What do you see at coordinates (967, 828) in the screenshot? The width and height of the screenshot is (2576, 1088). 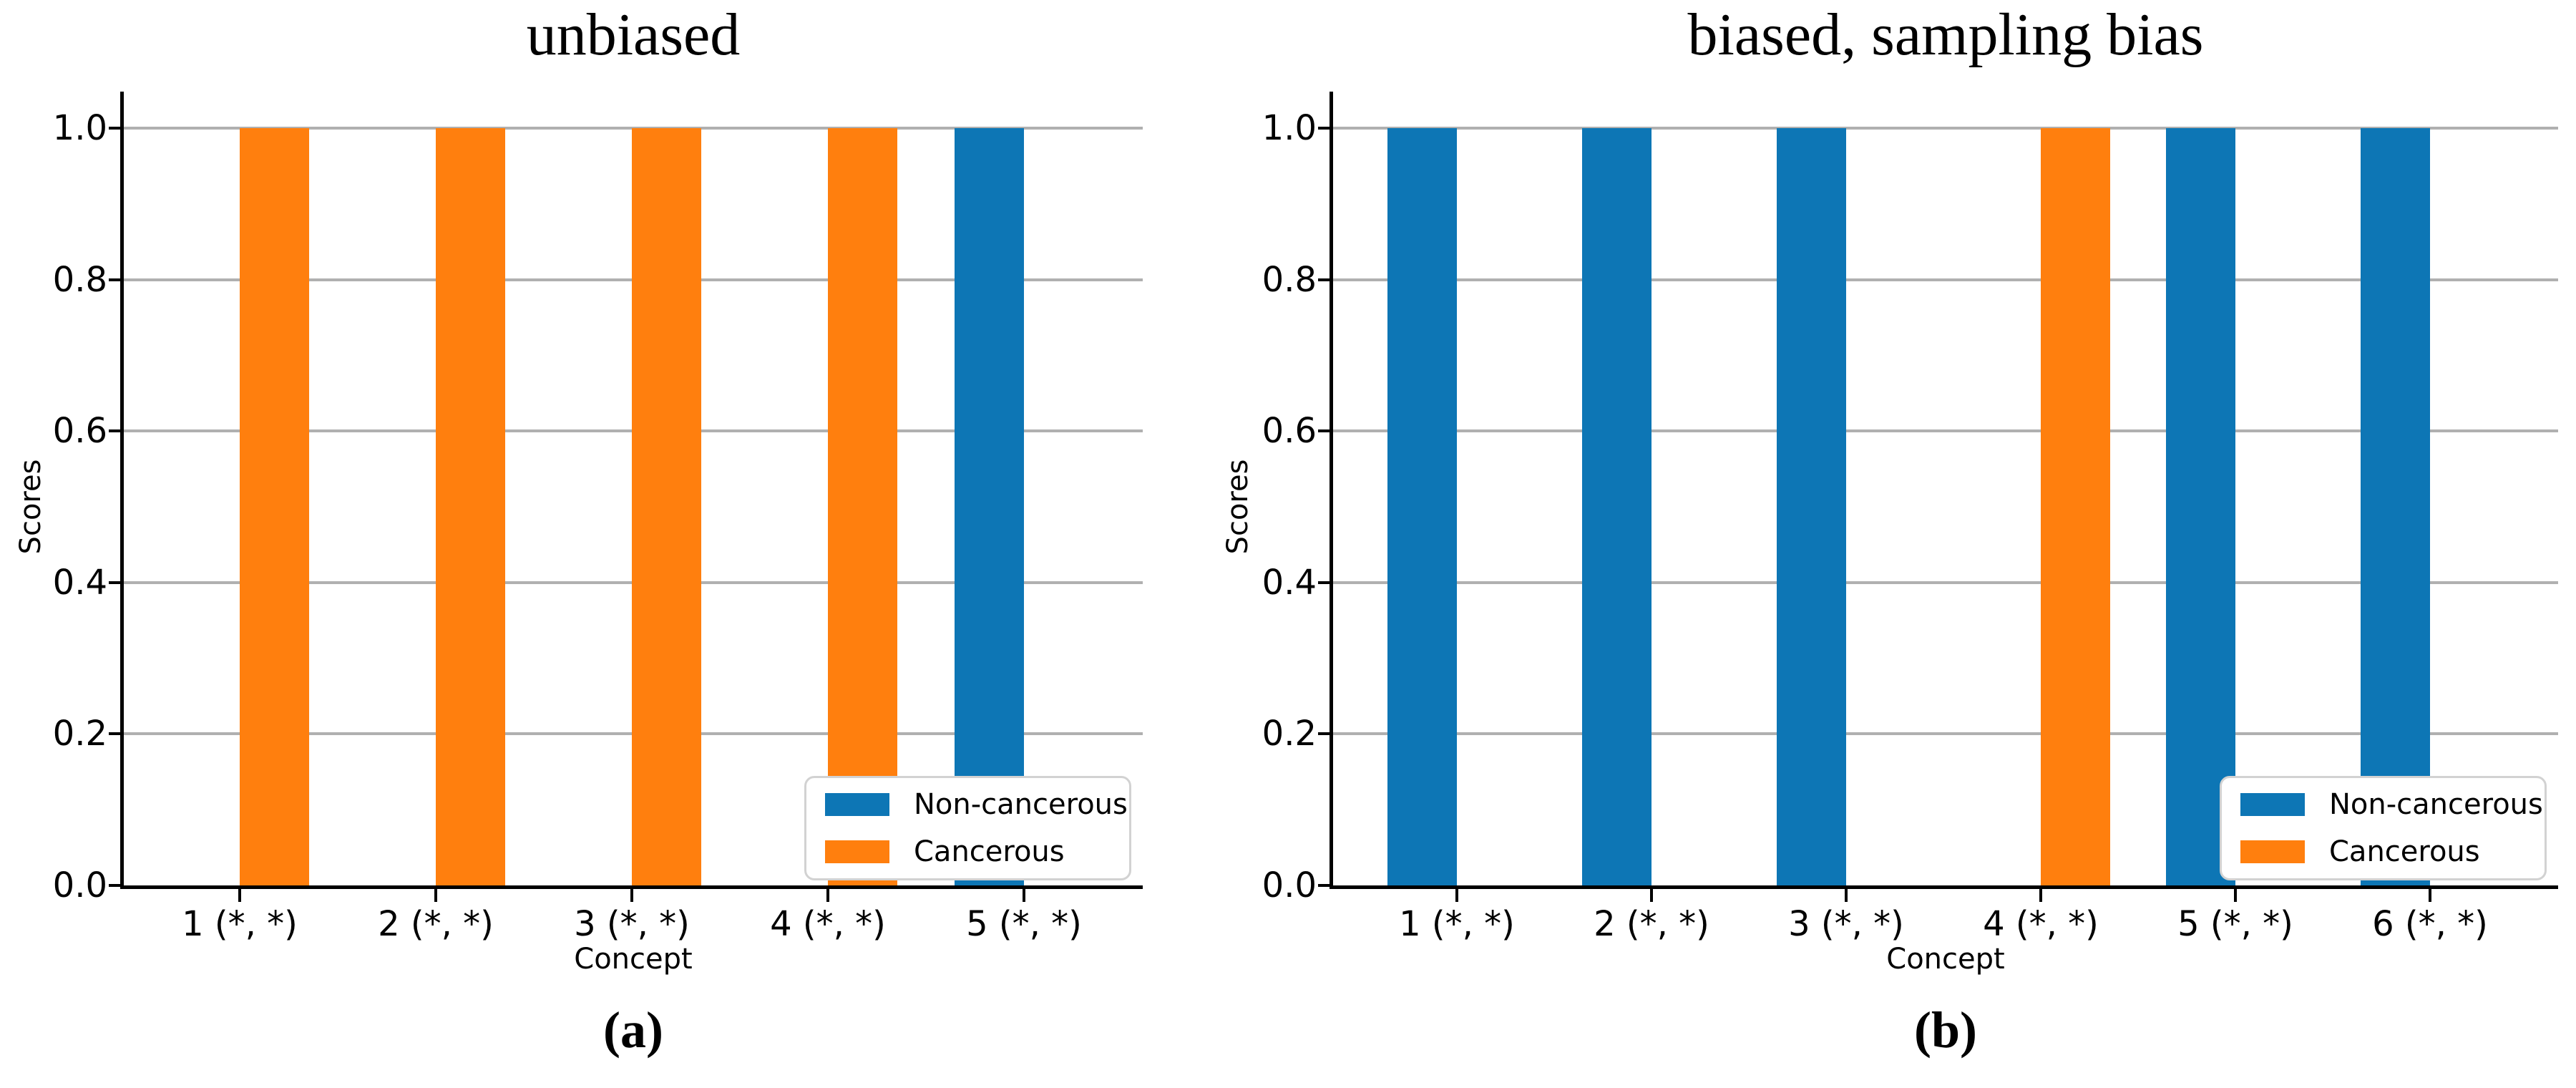 I see `chart-a-legend: Non-cancerous Cancerous` at bounding box center [967, 828].